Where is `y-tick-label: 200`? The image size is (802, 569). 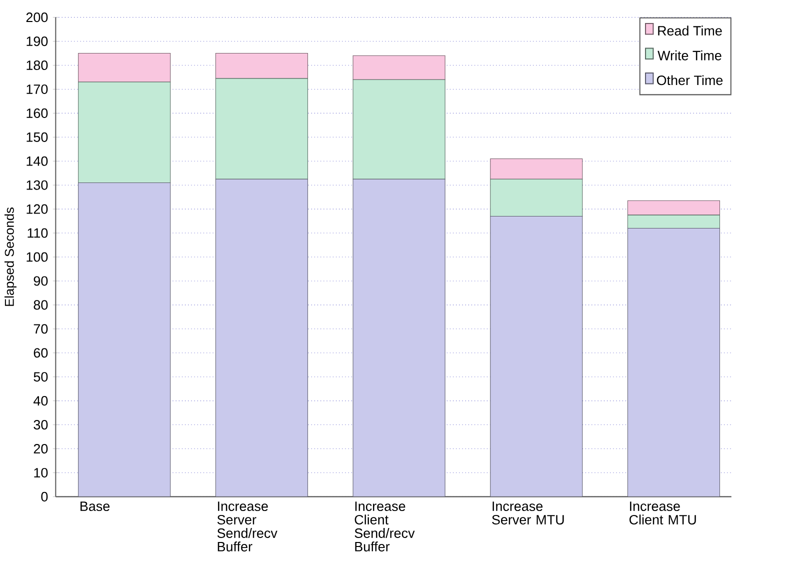
y-tick-label: 200 is located at coordinates (37, 17).